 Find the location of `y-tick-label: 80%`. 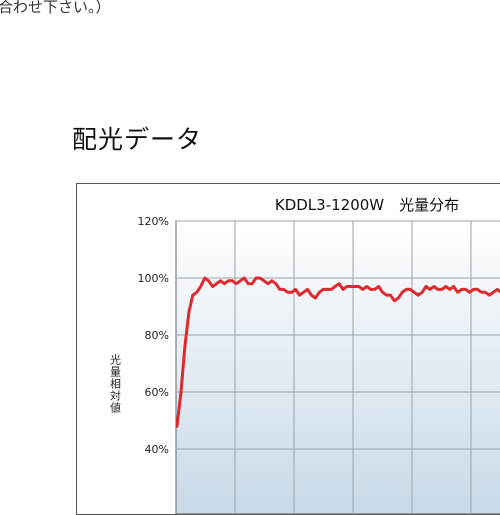

y-tick-label: 80% is located at coordinates (157, 335).